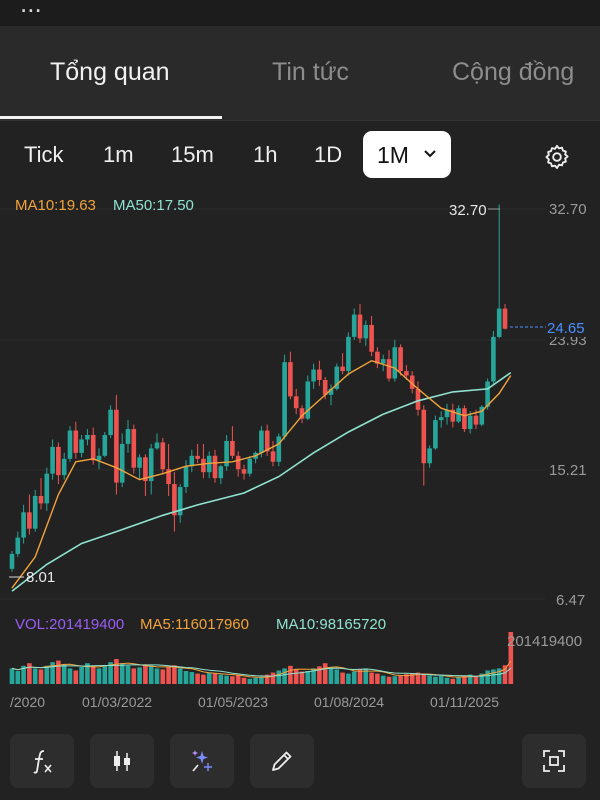 This screenshot has width=600, height=800. Describe the element at coordinates (42, 761) in the screenshot. I see `indicator-function-button` at that location.